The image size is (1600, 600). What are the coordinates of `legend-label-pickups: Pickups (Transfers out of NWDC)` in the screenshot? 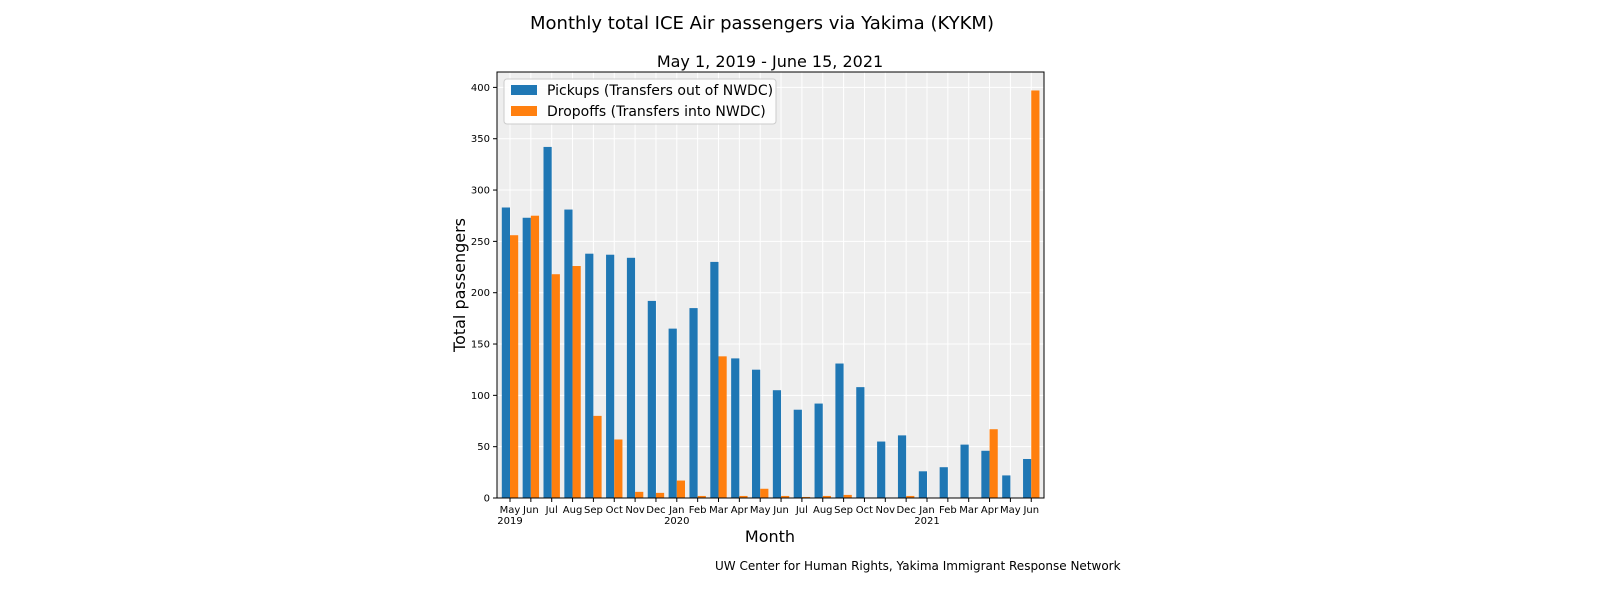 It's located at (660, 91).